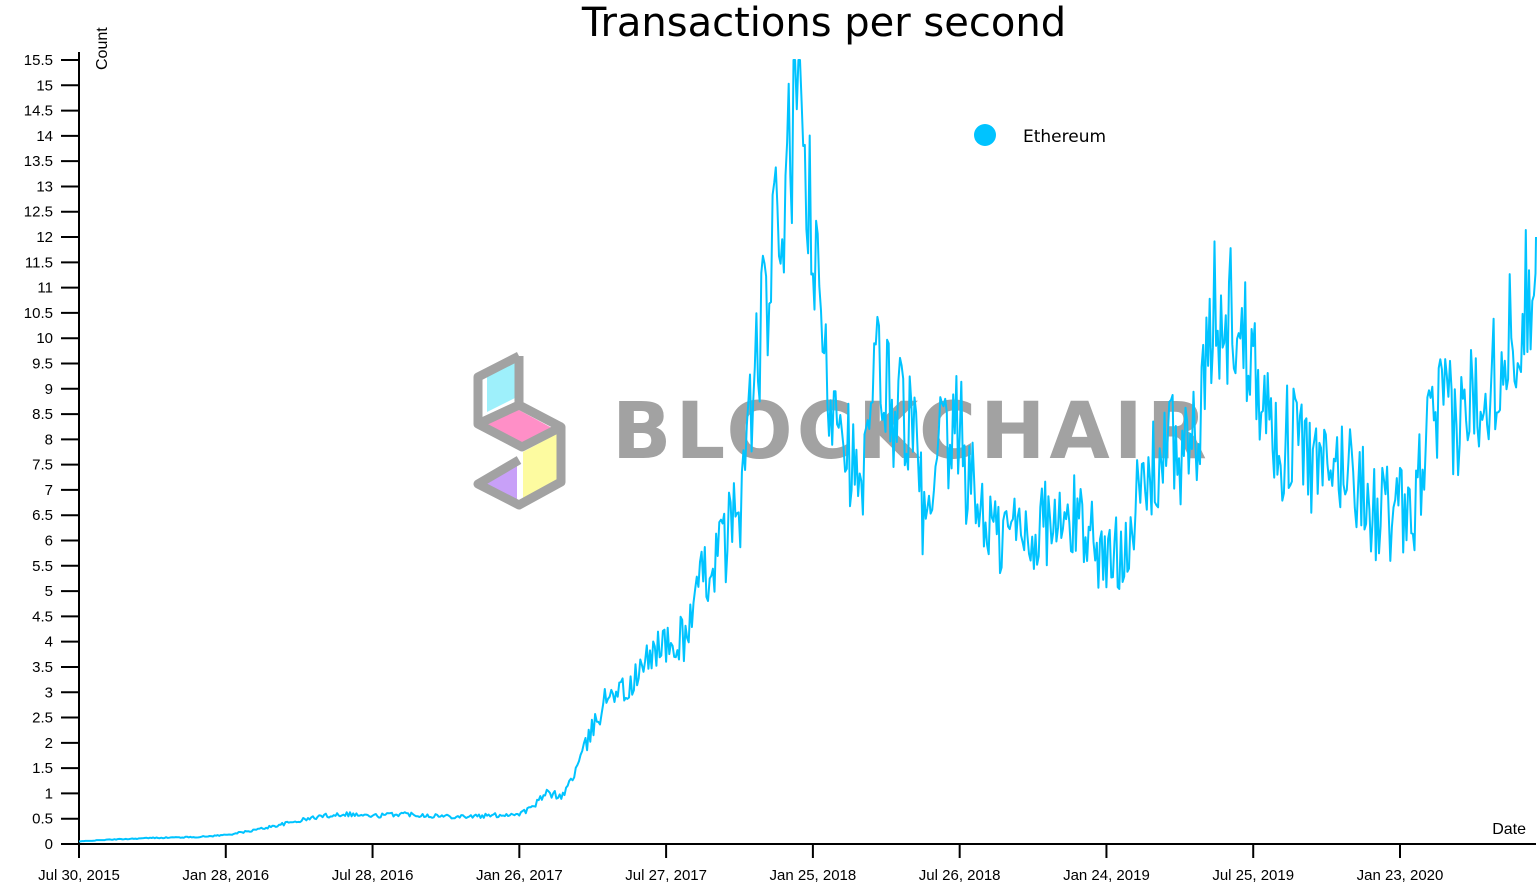  Describe the element at coordinates (1106, 875) in the screenshot. I see `x-tick-label: Jan 24, 2019` at that location.